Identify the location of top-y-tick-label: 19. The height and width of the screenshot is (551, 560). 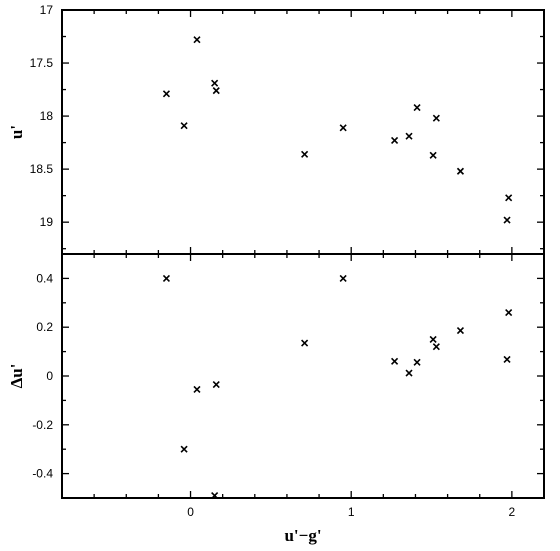
(47, 222).